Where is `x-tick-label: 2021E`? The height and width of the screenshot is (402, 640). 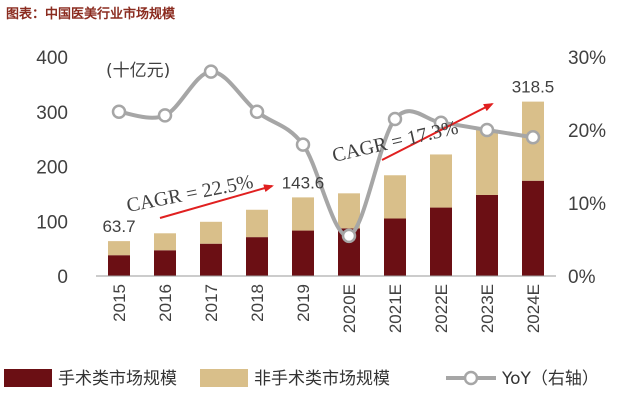
x-tick-label: 2021E is located at coordinates (395, 308).